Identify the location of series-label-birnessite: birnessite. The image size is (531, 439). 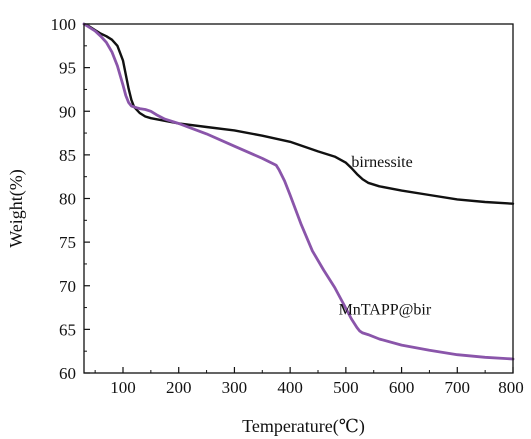
(381, 162).